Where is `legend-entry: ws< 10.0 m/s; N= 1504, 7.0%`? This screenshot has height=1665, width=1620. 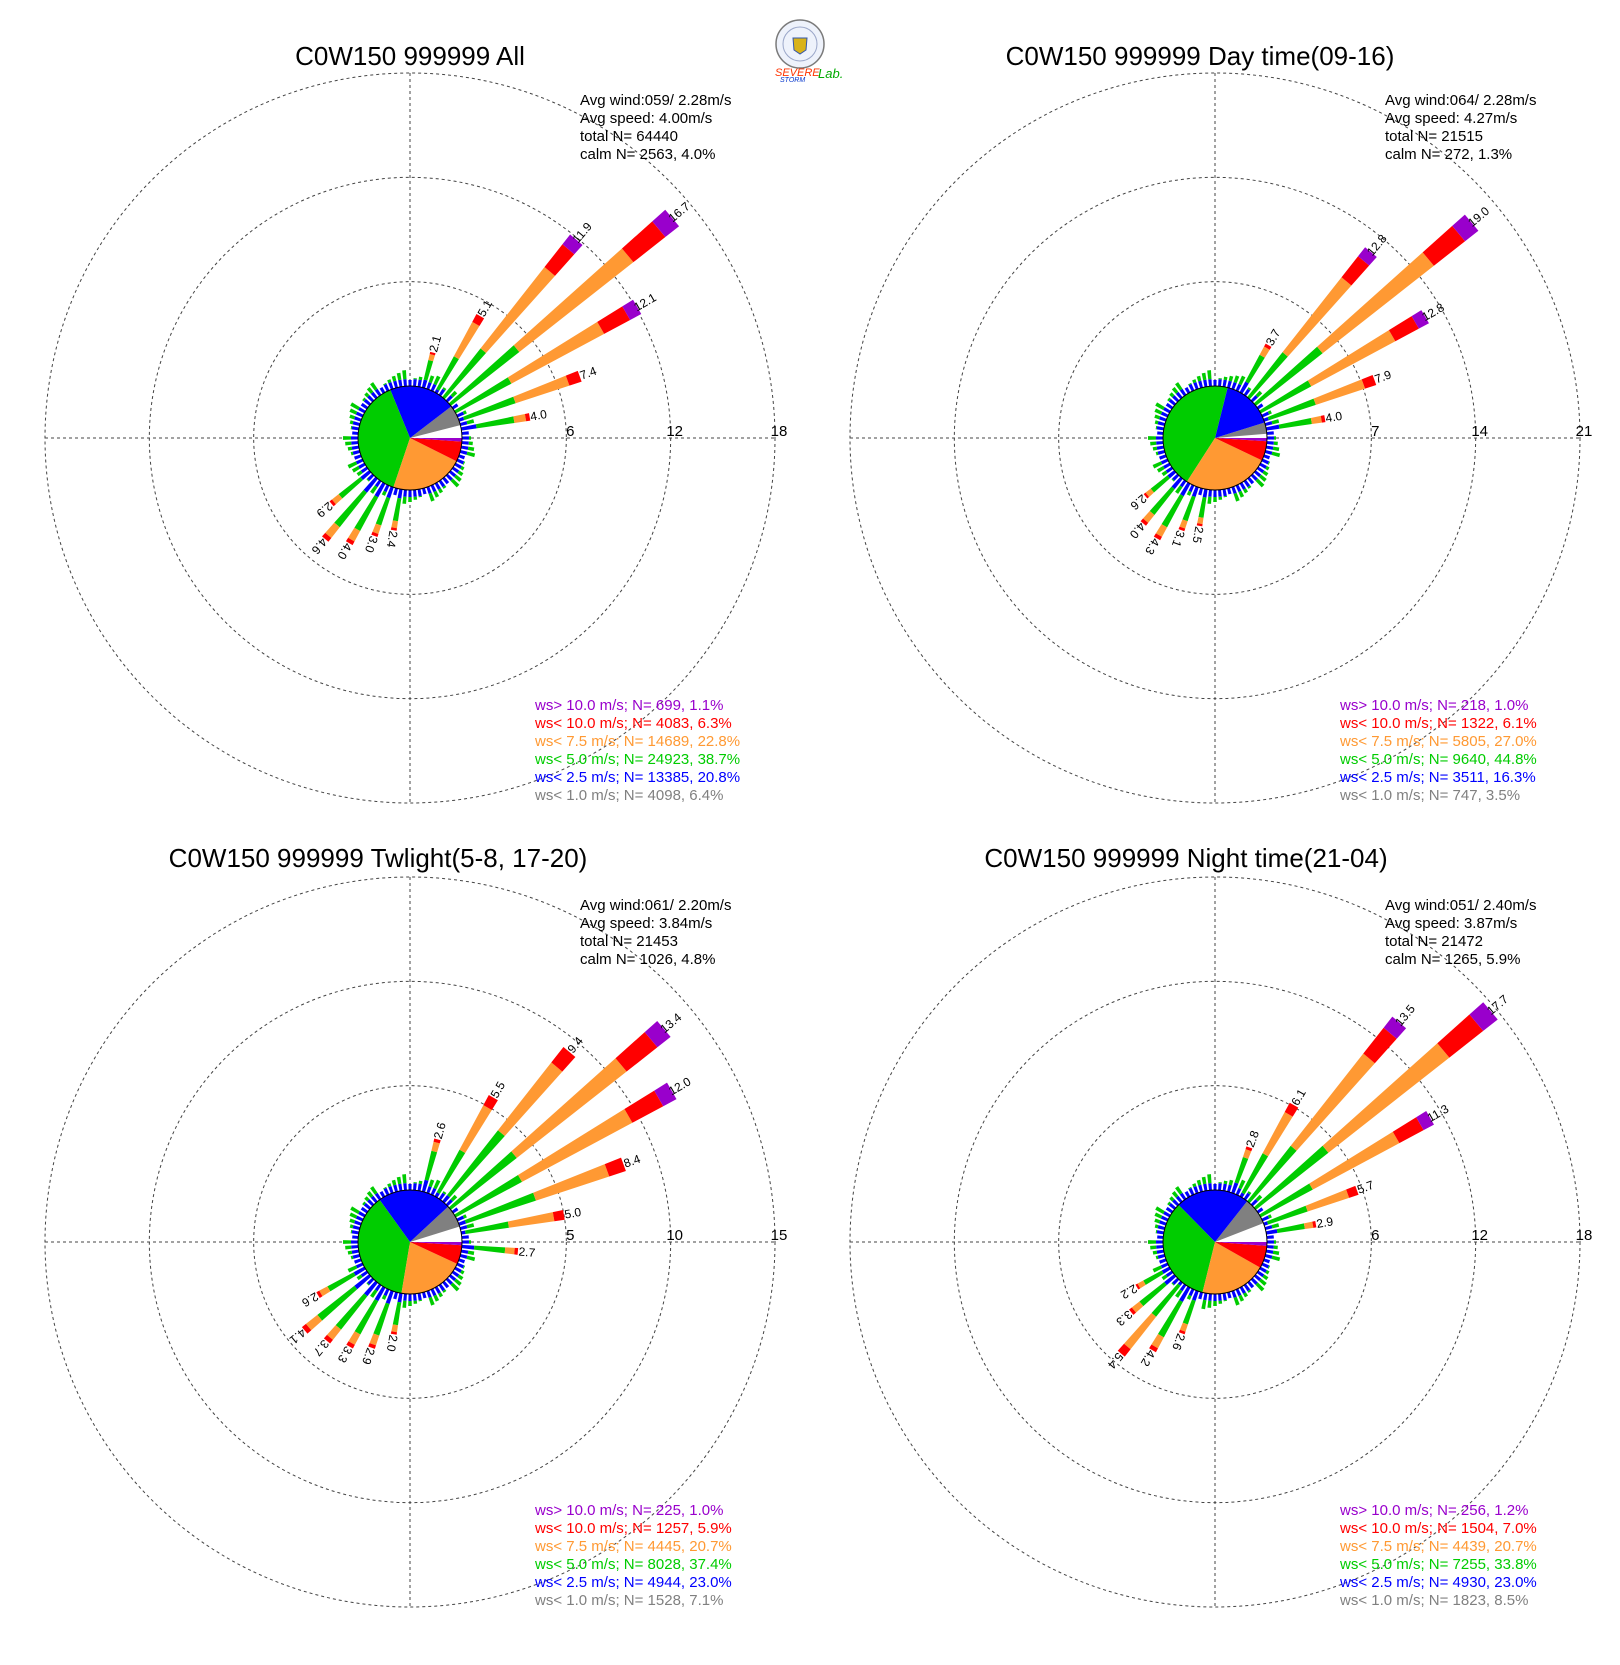 legend-entry: ws< 10.0 m/s; N= 1504, 7.0% is located at coordinates (1438, 1528).